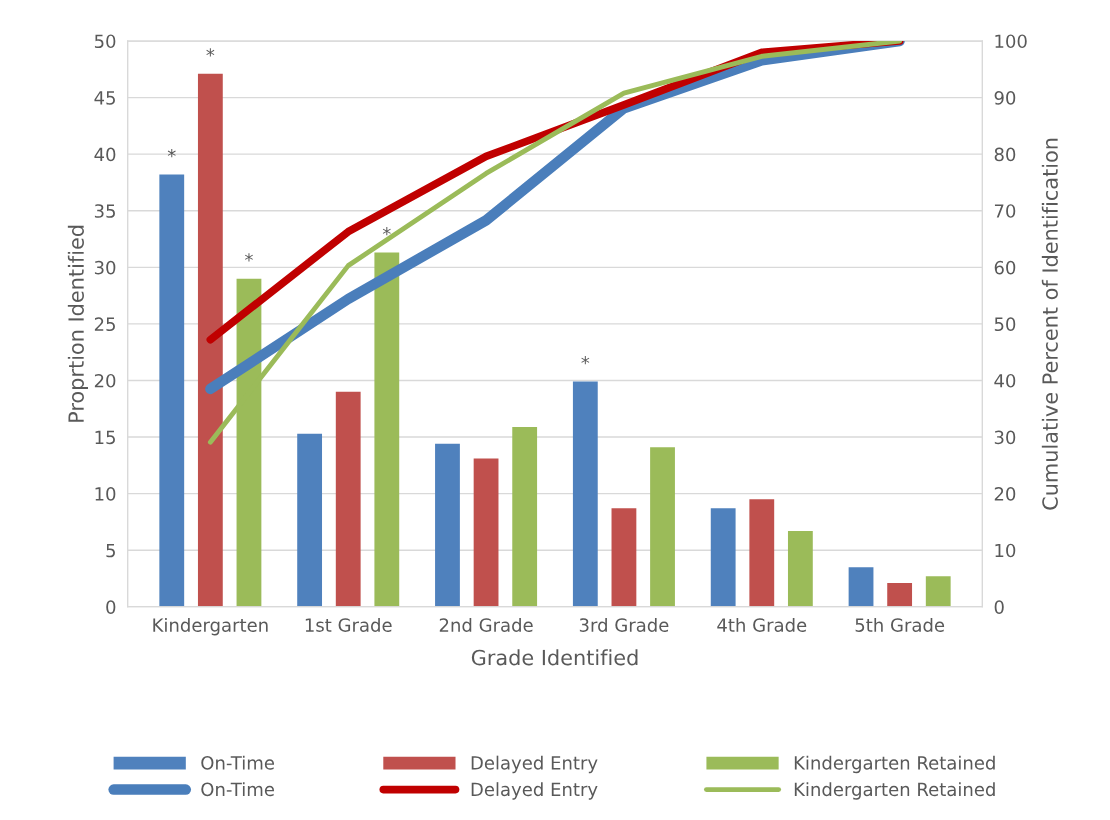  What do you see at coordinates (104, 211) in the screenshot?
I see `y-tick-label: 35` at bounding box center [104, 211].